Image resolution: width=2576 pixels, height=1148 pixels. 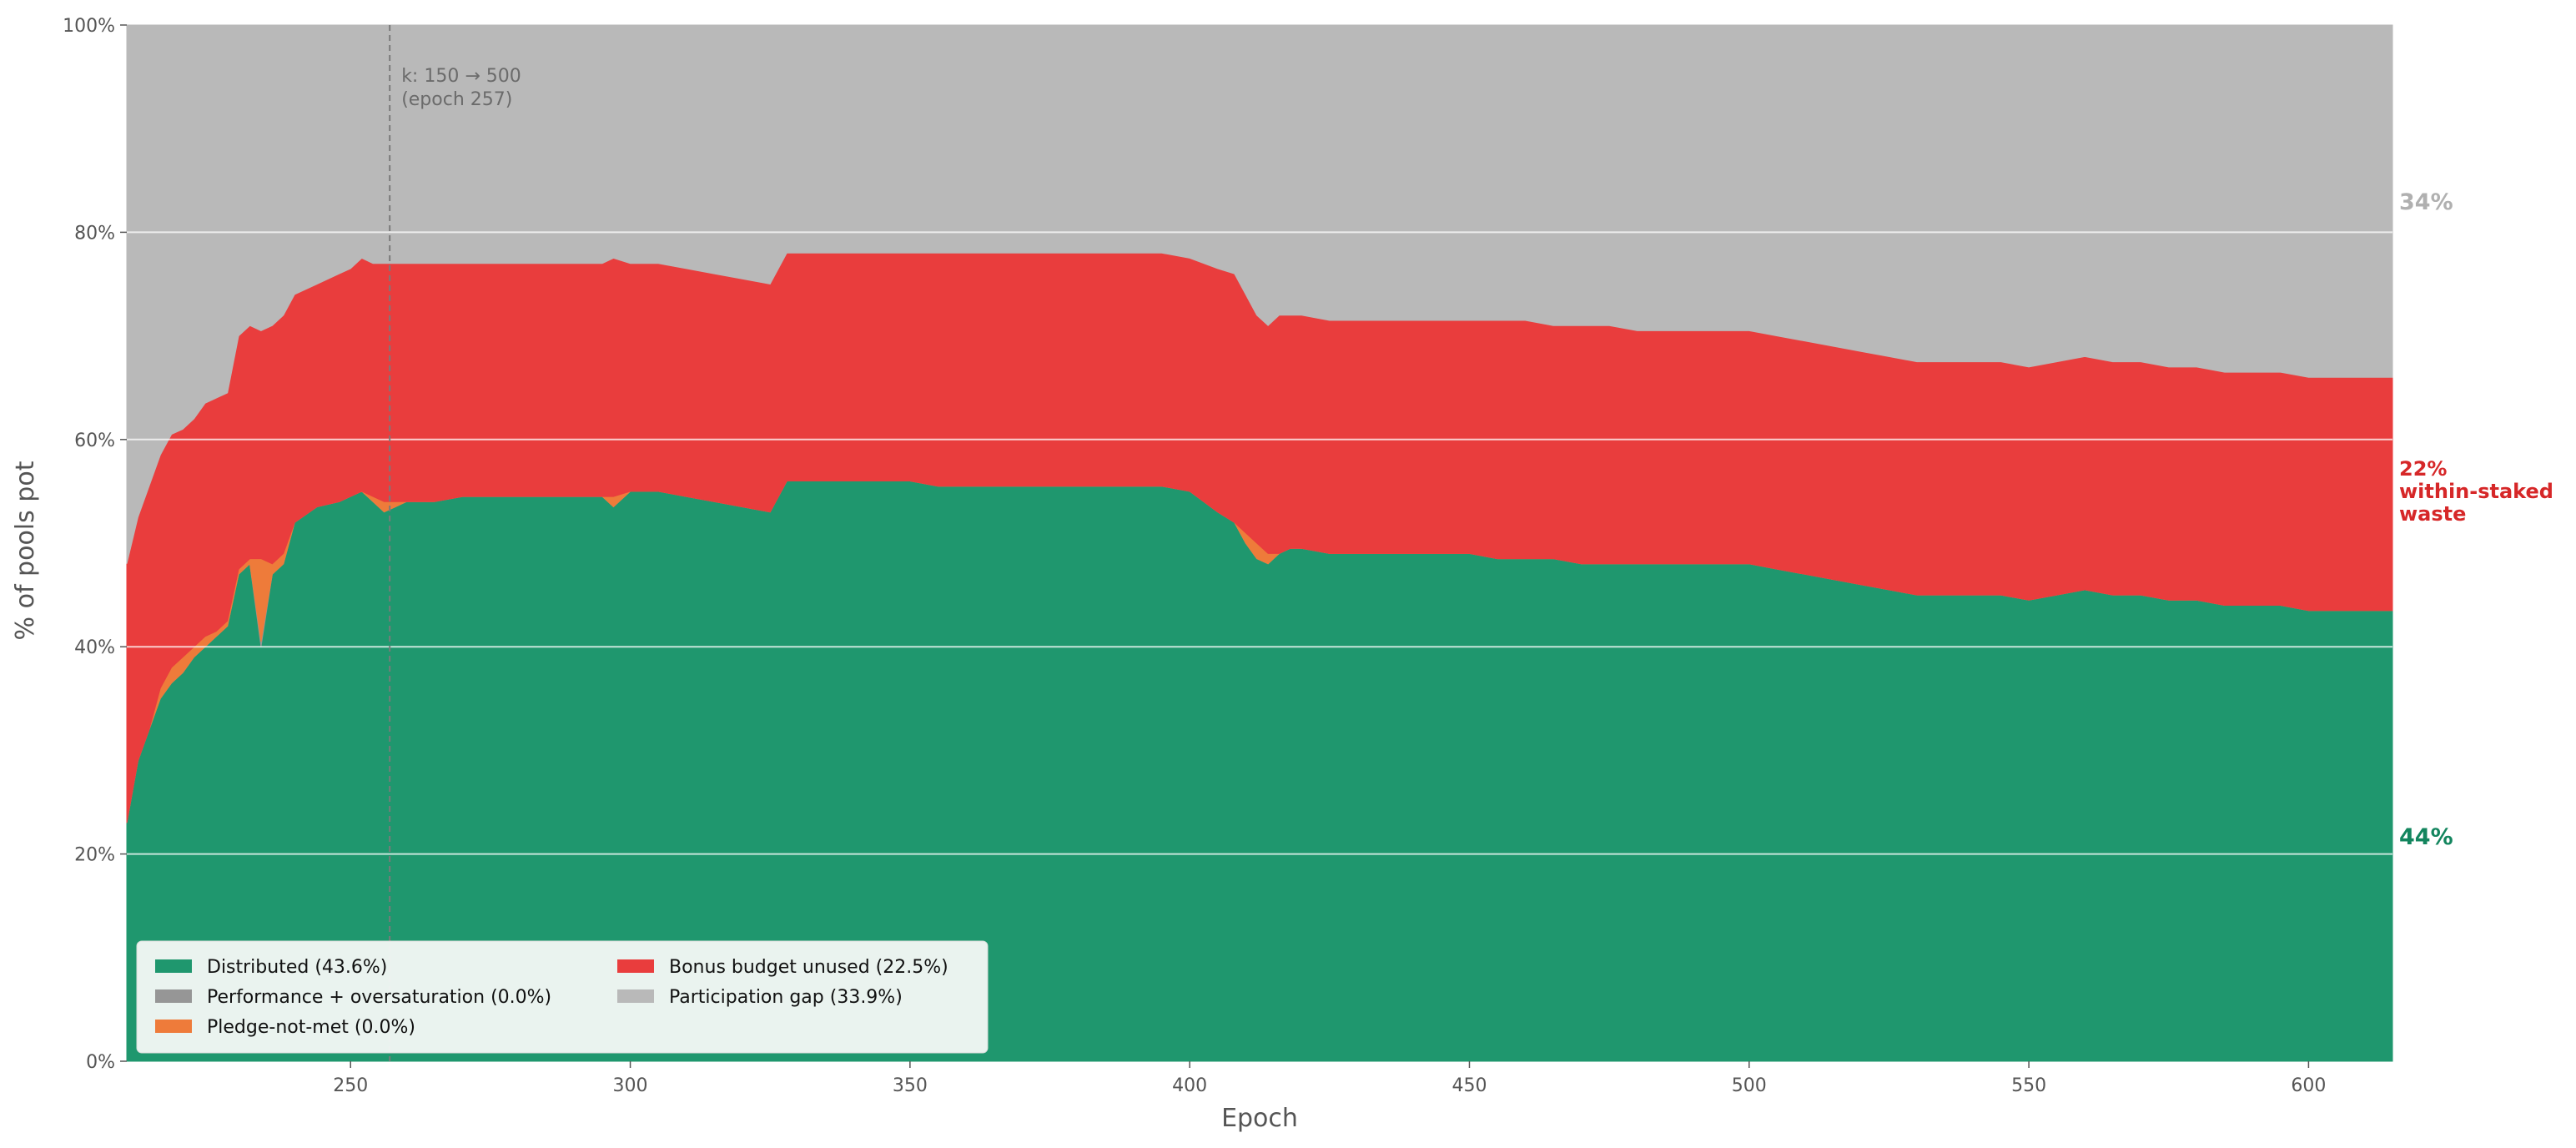 What do you see at coordinates (94, 233) in the screenshot?
I see `y-tick-label: 80%` at bounding box center [94, 233].